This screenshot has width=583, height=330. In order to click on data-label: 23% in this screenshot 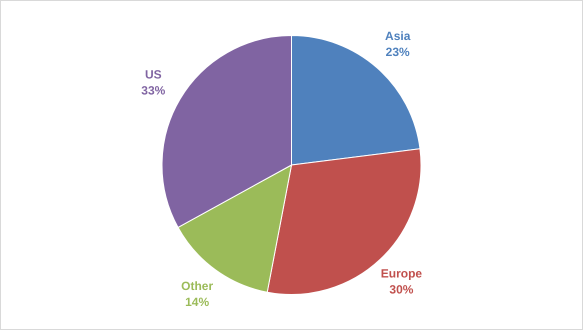, I will do `click(398, 51)`.